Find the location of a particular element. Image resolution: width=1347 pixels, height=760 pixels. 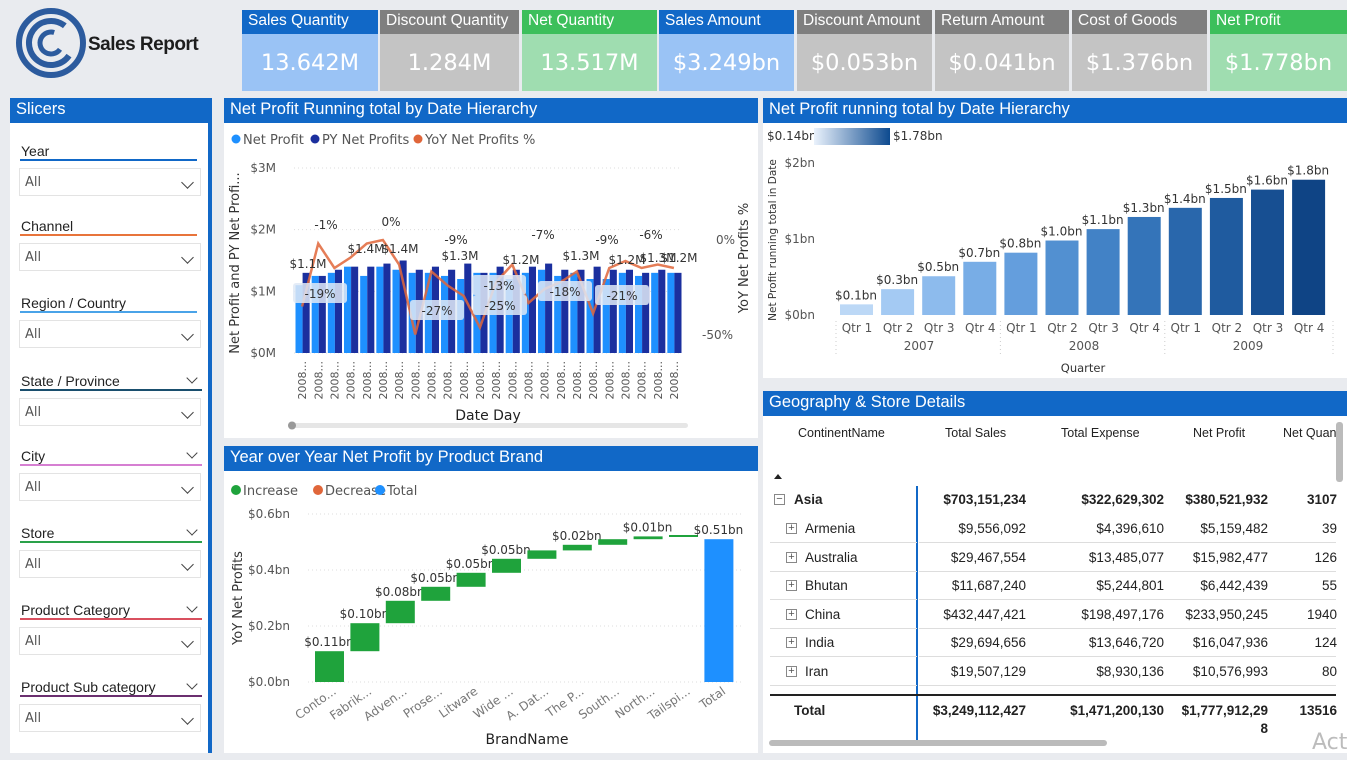

bar-data-label: $1.3M is located at coordinates (580, 256).